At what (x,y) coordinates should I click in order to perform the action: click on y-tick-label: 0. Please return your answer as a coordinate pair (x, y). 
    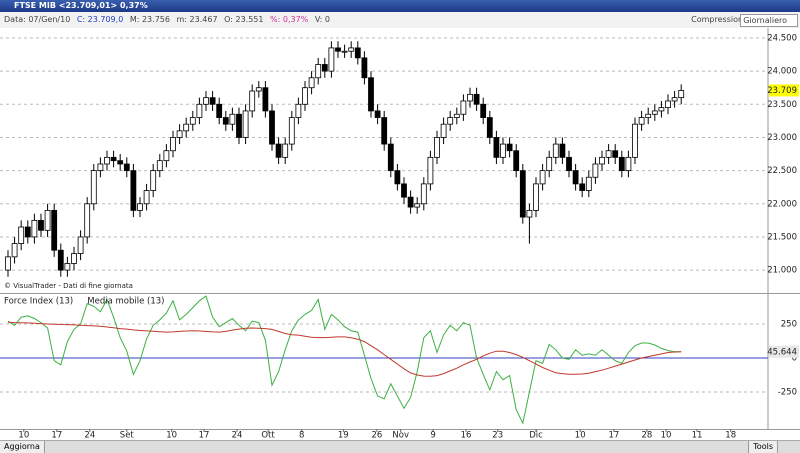
    Looking at the image, I should click on (794, 358).